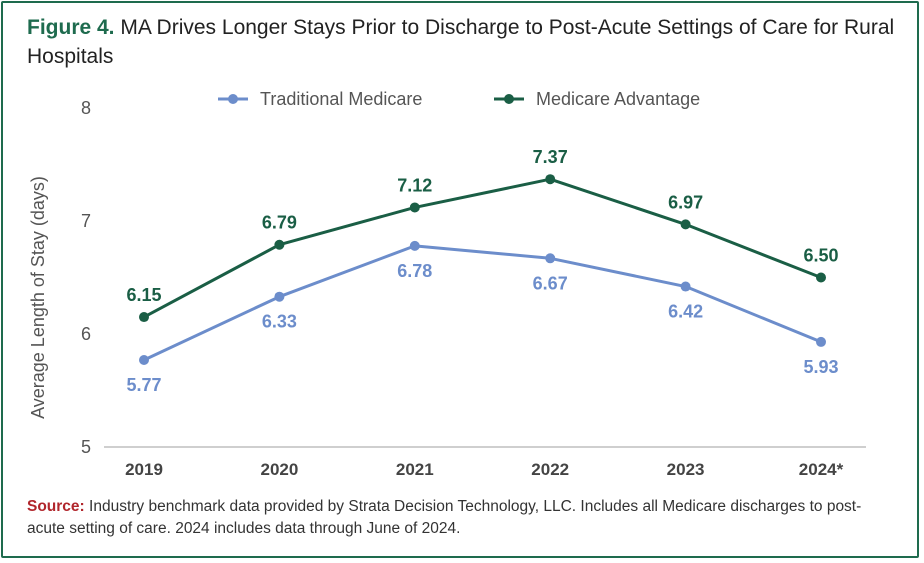  I want to click on data-label: 6.15, so click(143, 295).